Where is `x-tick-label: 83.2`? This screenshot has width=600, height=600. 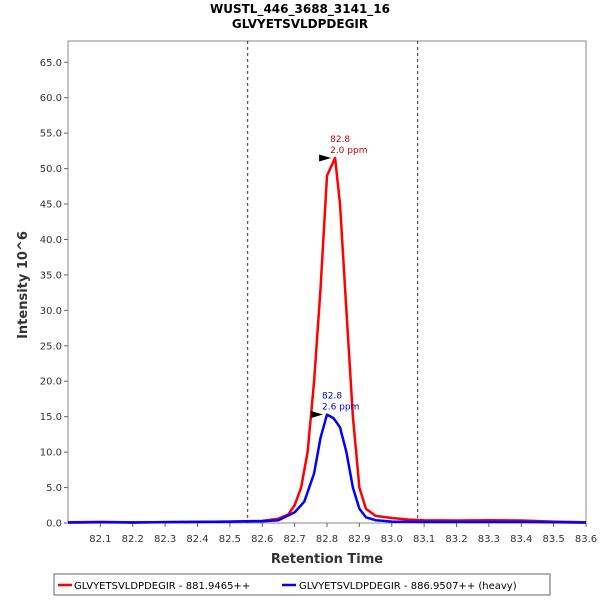
x-tick-label: 83.2 is located at coordinates (456, 539).